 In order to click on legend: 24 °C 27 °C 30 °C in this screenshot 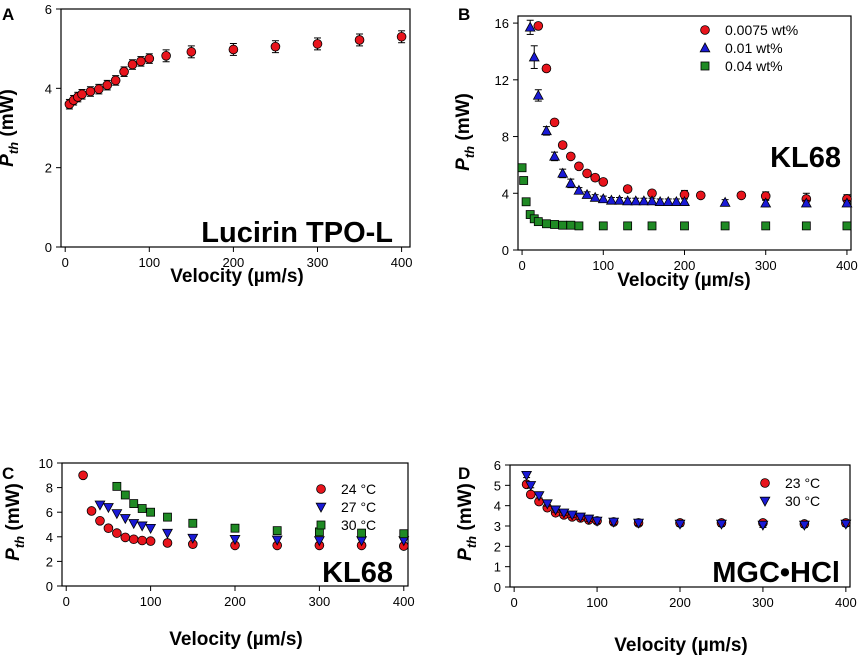, I will do `click(345, 507)`.